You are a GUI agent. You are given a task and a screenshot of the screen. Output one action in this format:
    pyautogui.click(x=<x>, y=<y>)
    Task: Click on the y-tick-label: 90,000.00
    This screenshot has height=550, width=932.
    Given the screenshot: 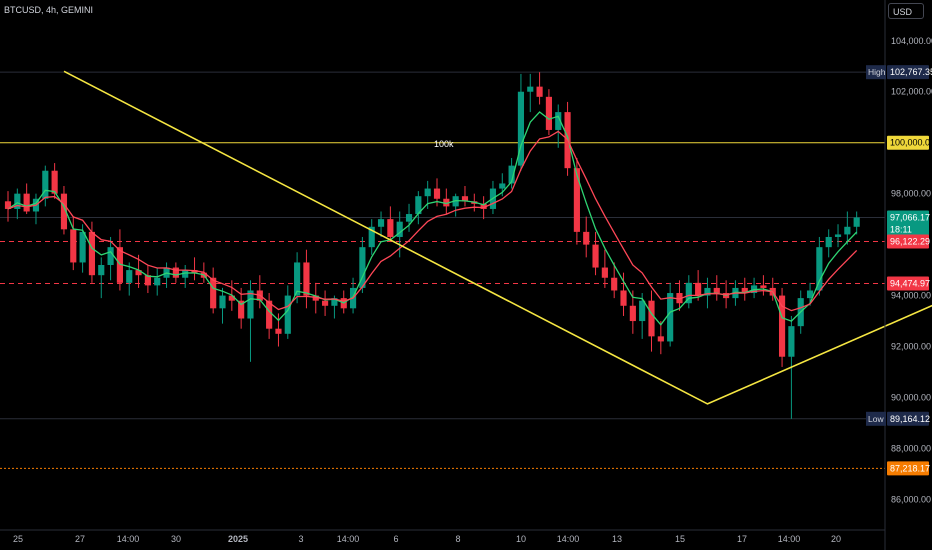 What is the action you would take?
    pyautogui.click(x=911, y=398)
    